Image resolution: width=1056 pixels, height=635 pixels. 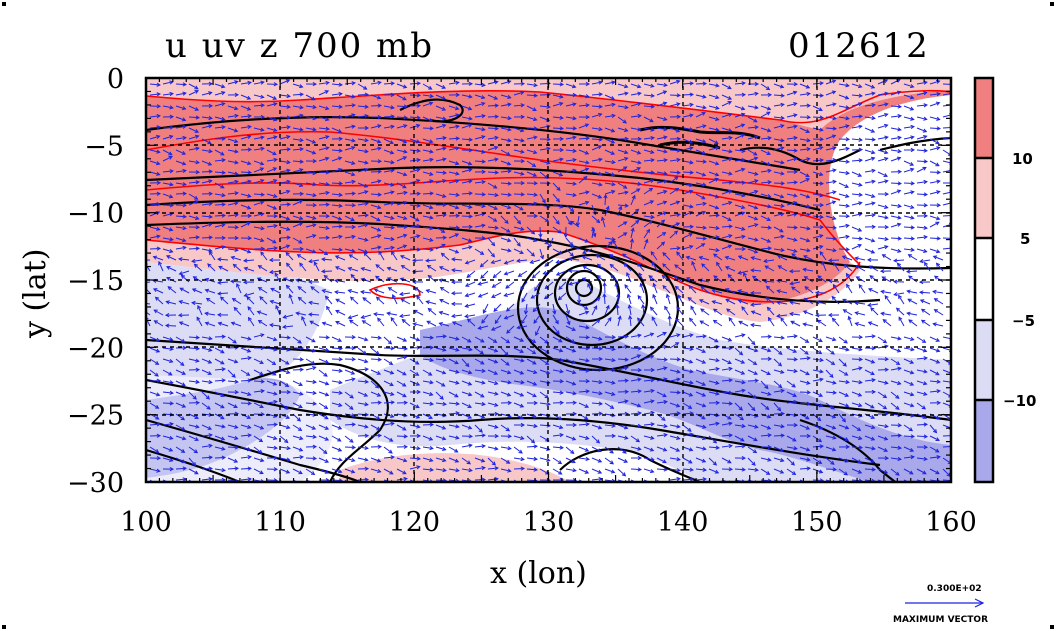 What do you see at coordinates (1023, 321) in the screenshot?
I see `colorbar-tick-label: −5` at bounding box center [1023, 321].